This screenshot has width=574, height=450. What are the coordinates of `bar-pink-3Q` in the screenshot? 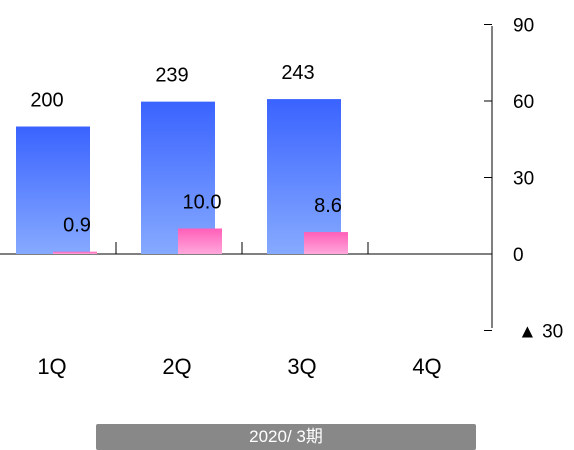 It's located at (326, 243).